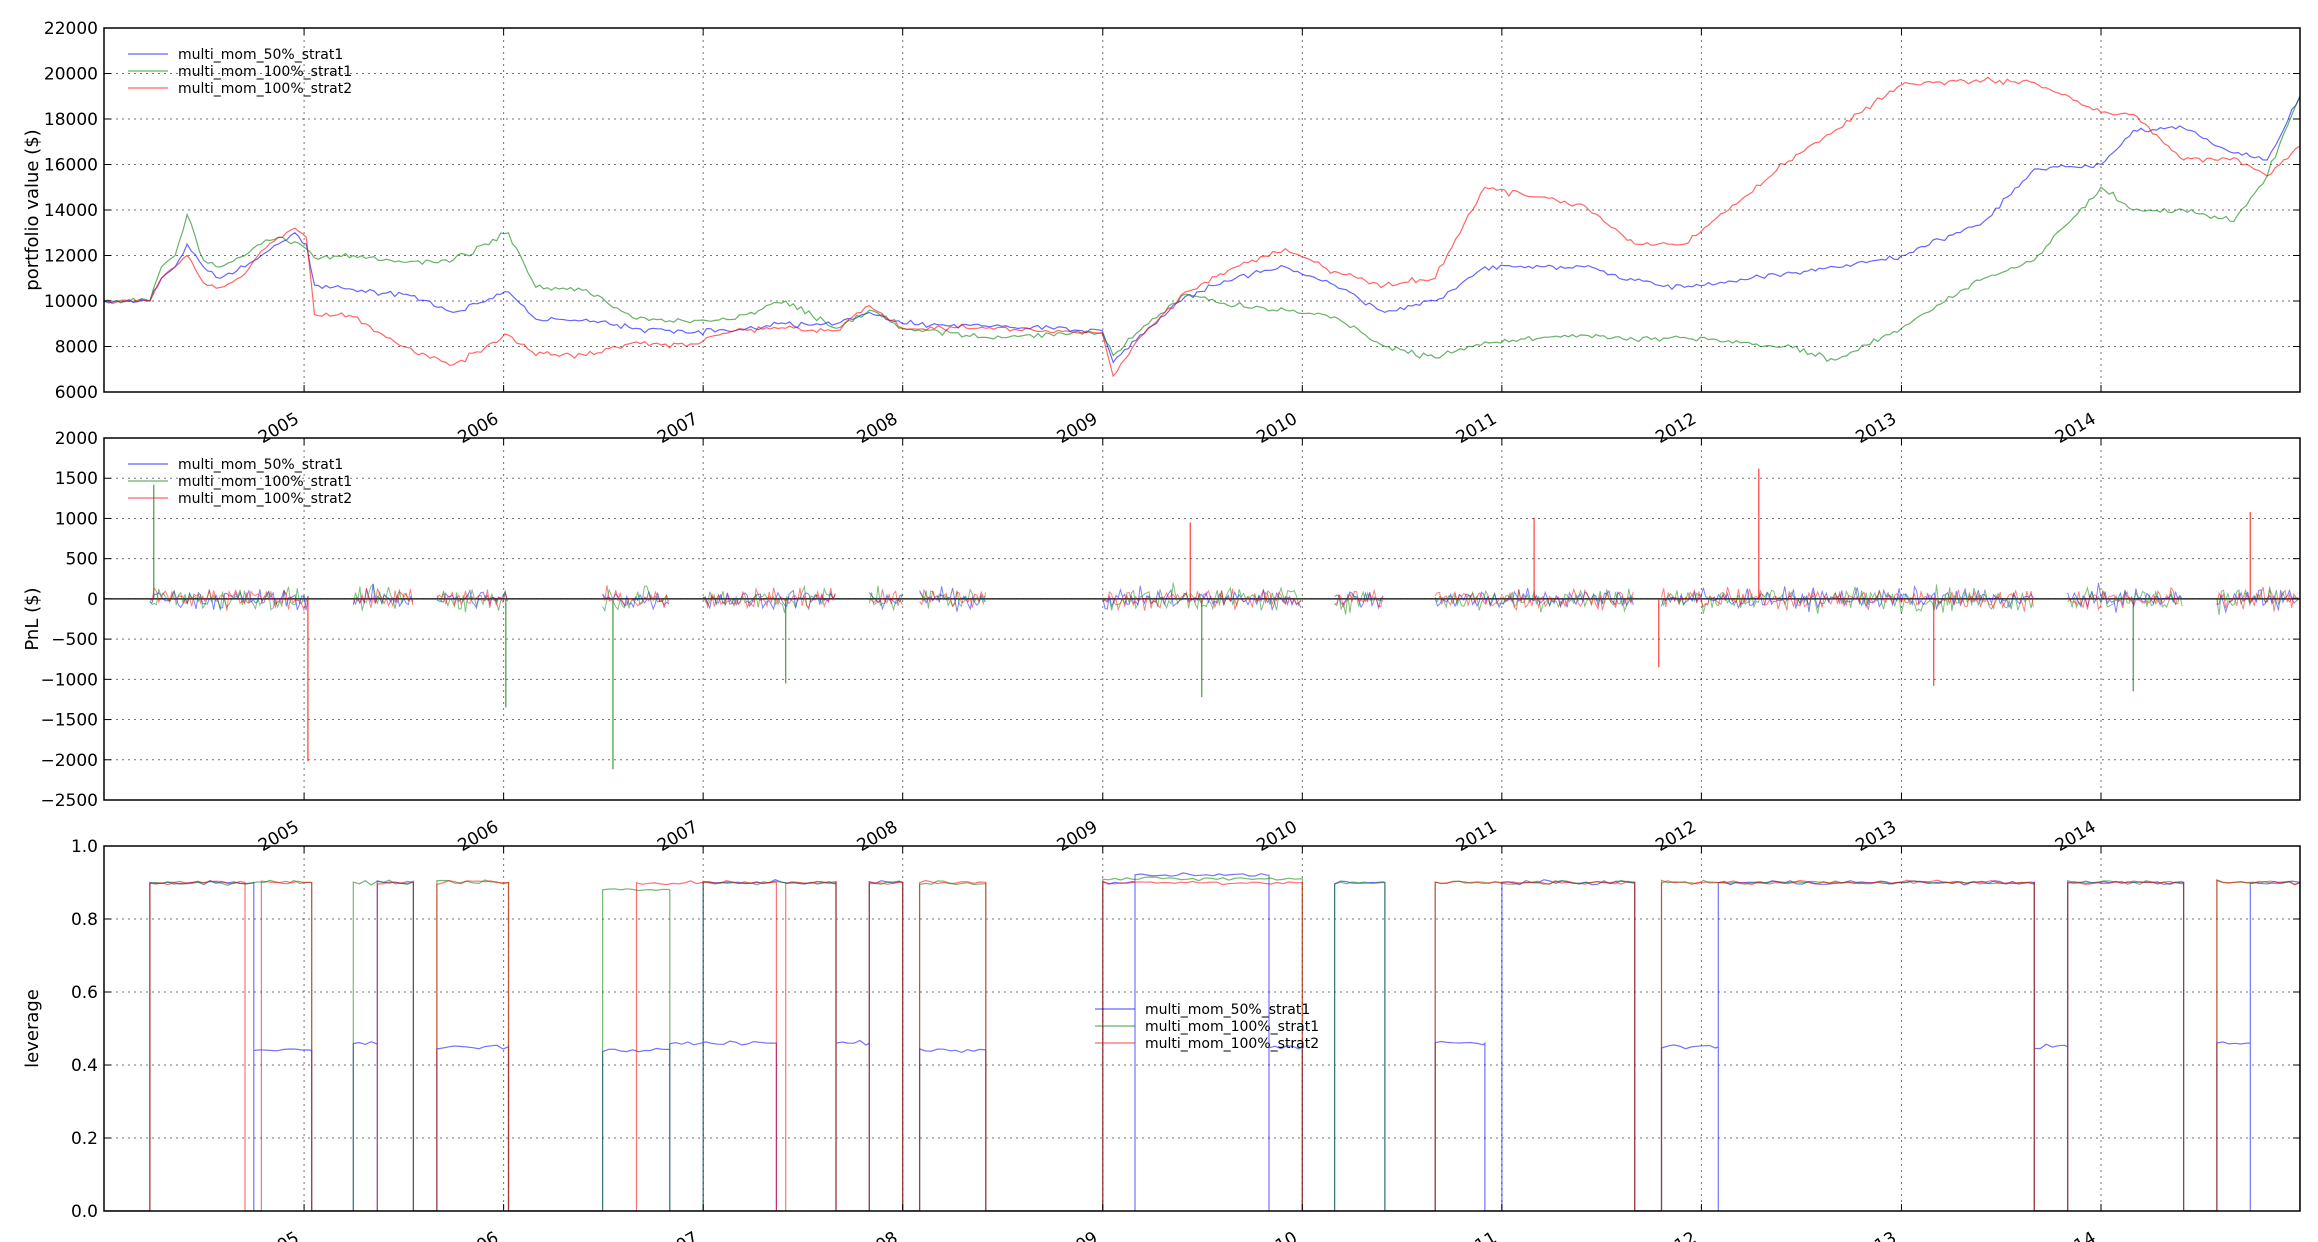 This screenshot has height=1242, width=2318. Describe the element at coordinates (76, 439) in the screenshot. I see `y-tick-label: 2000` at that location.